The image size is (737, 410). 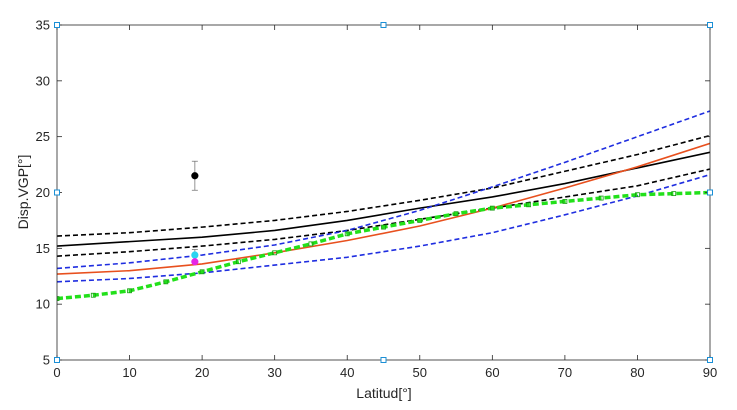 I want to click on y-tick-label: 25, so click(x=43, y=136).